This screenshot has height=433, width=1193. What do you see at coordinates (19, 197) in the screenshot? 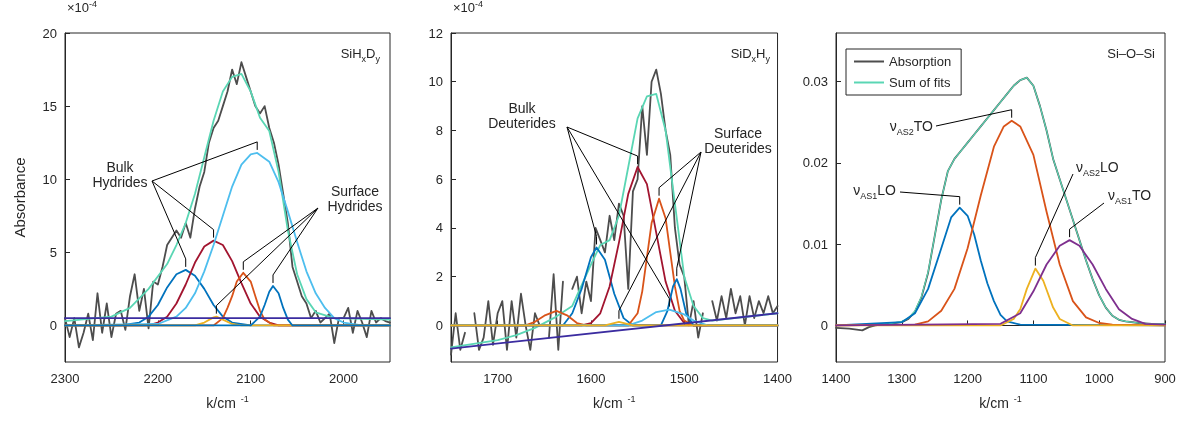
I see `y-axis-title: Absorbance` at bounding box center [19, 197].